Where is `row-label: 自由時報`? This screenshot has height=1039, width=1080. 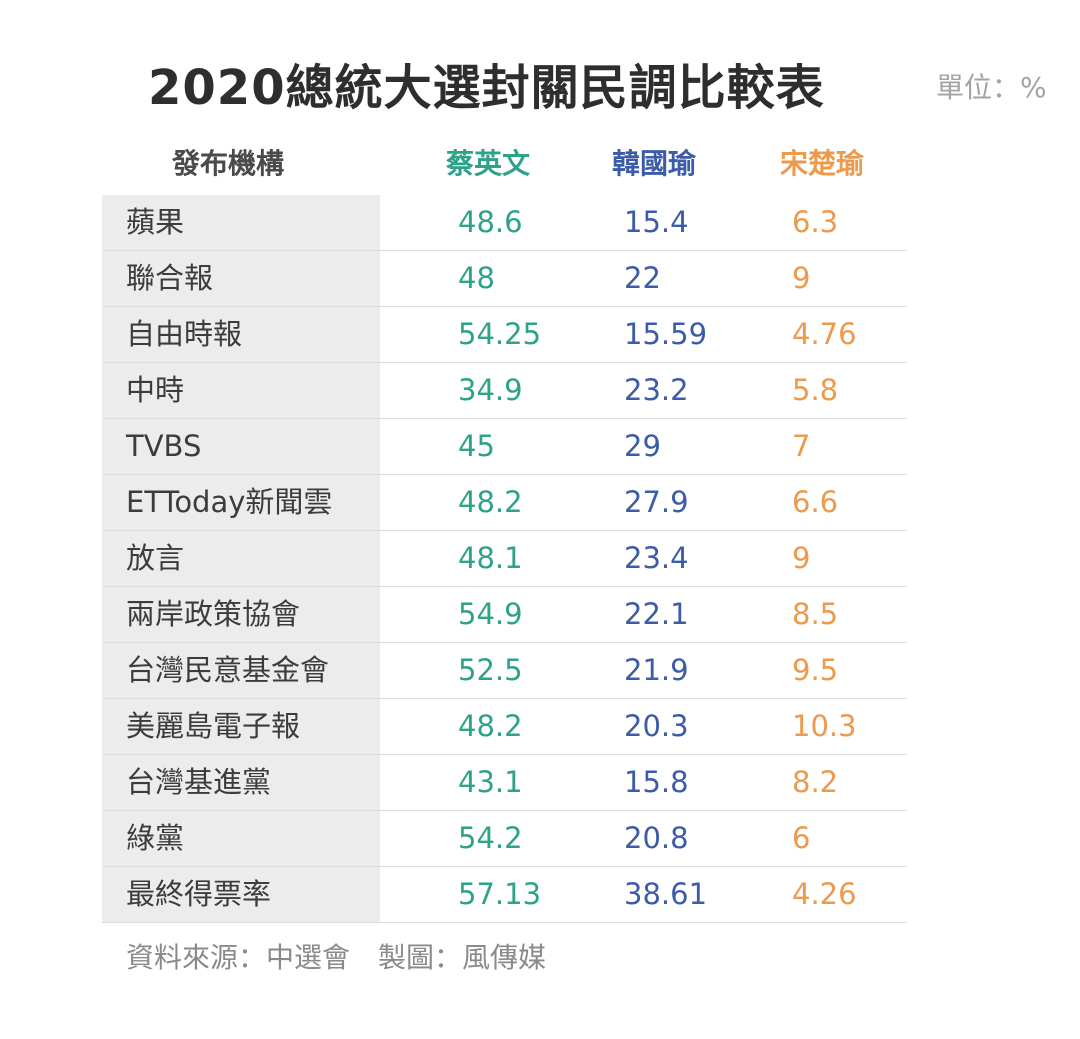
row-label: 自由時報 is located at coordinates (184, 334).